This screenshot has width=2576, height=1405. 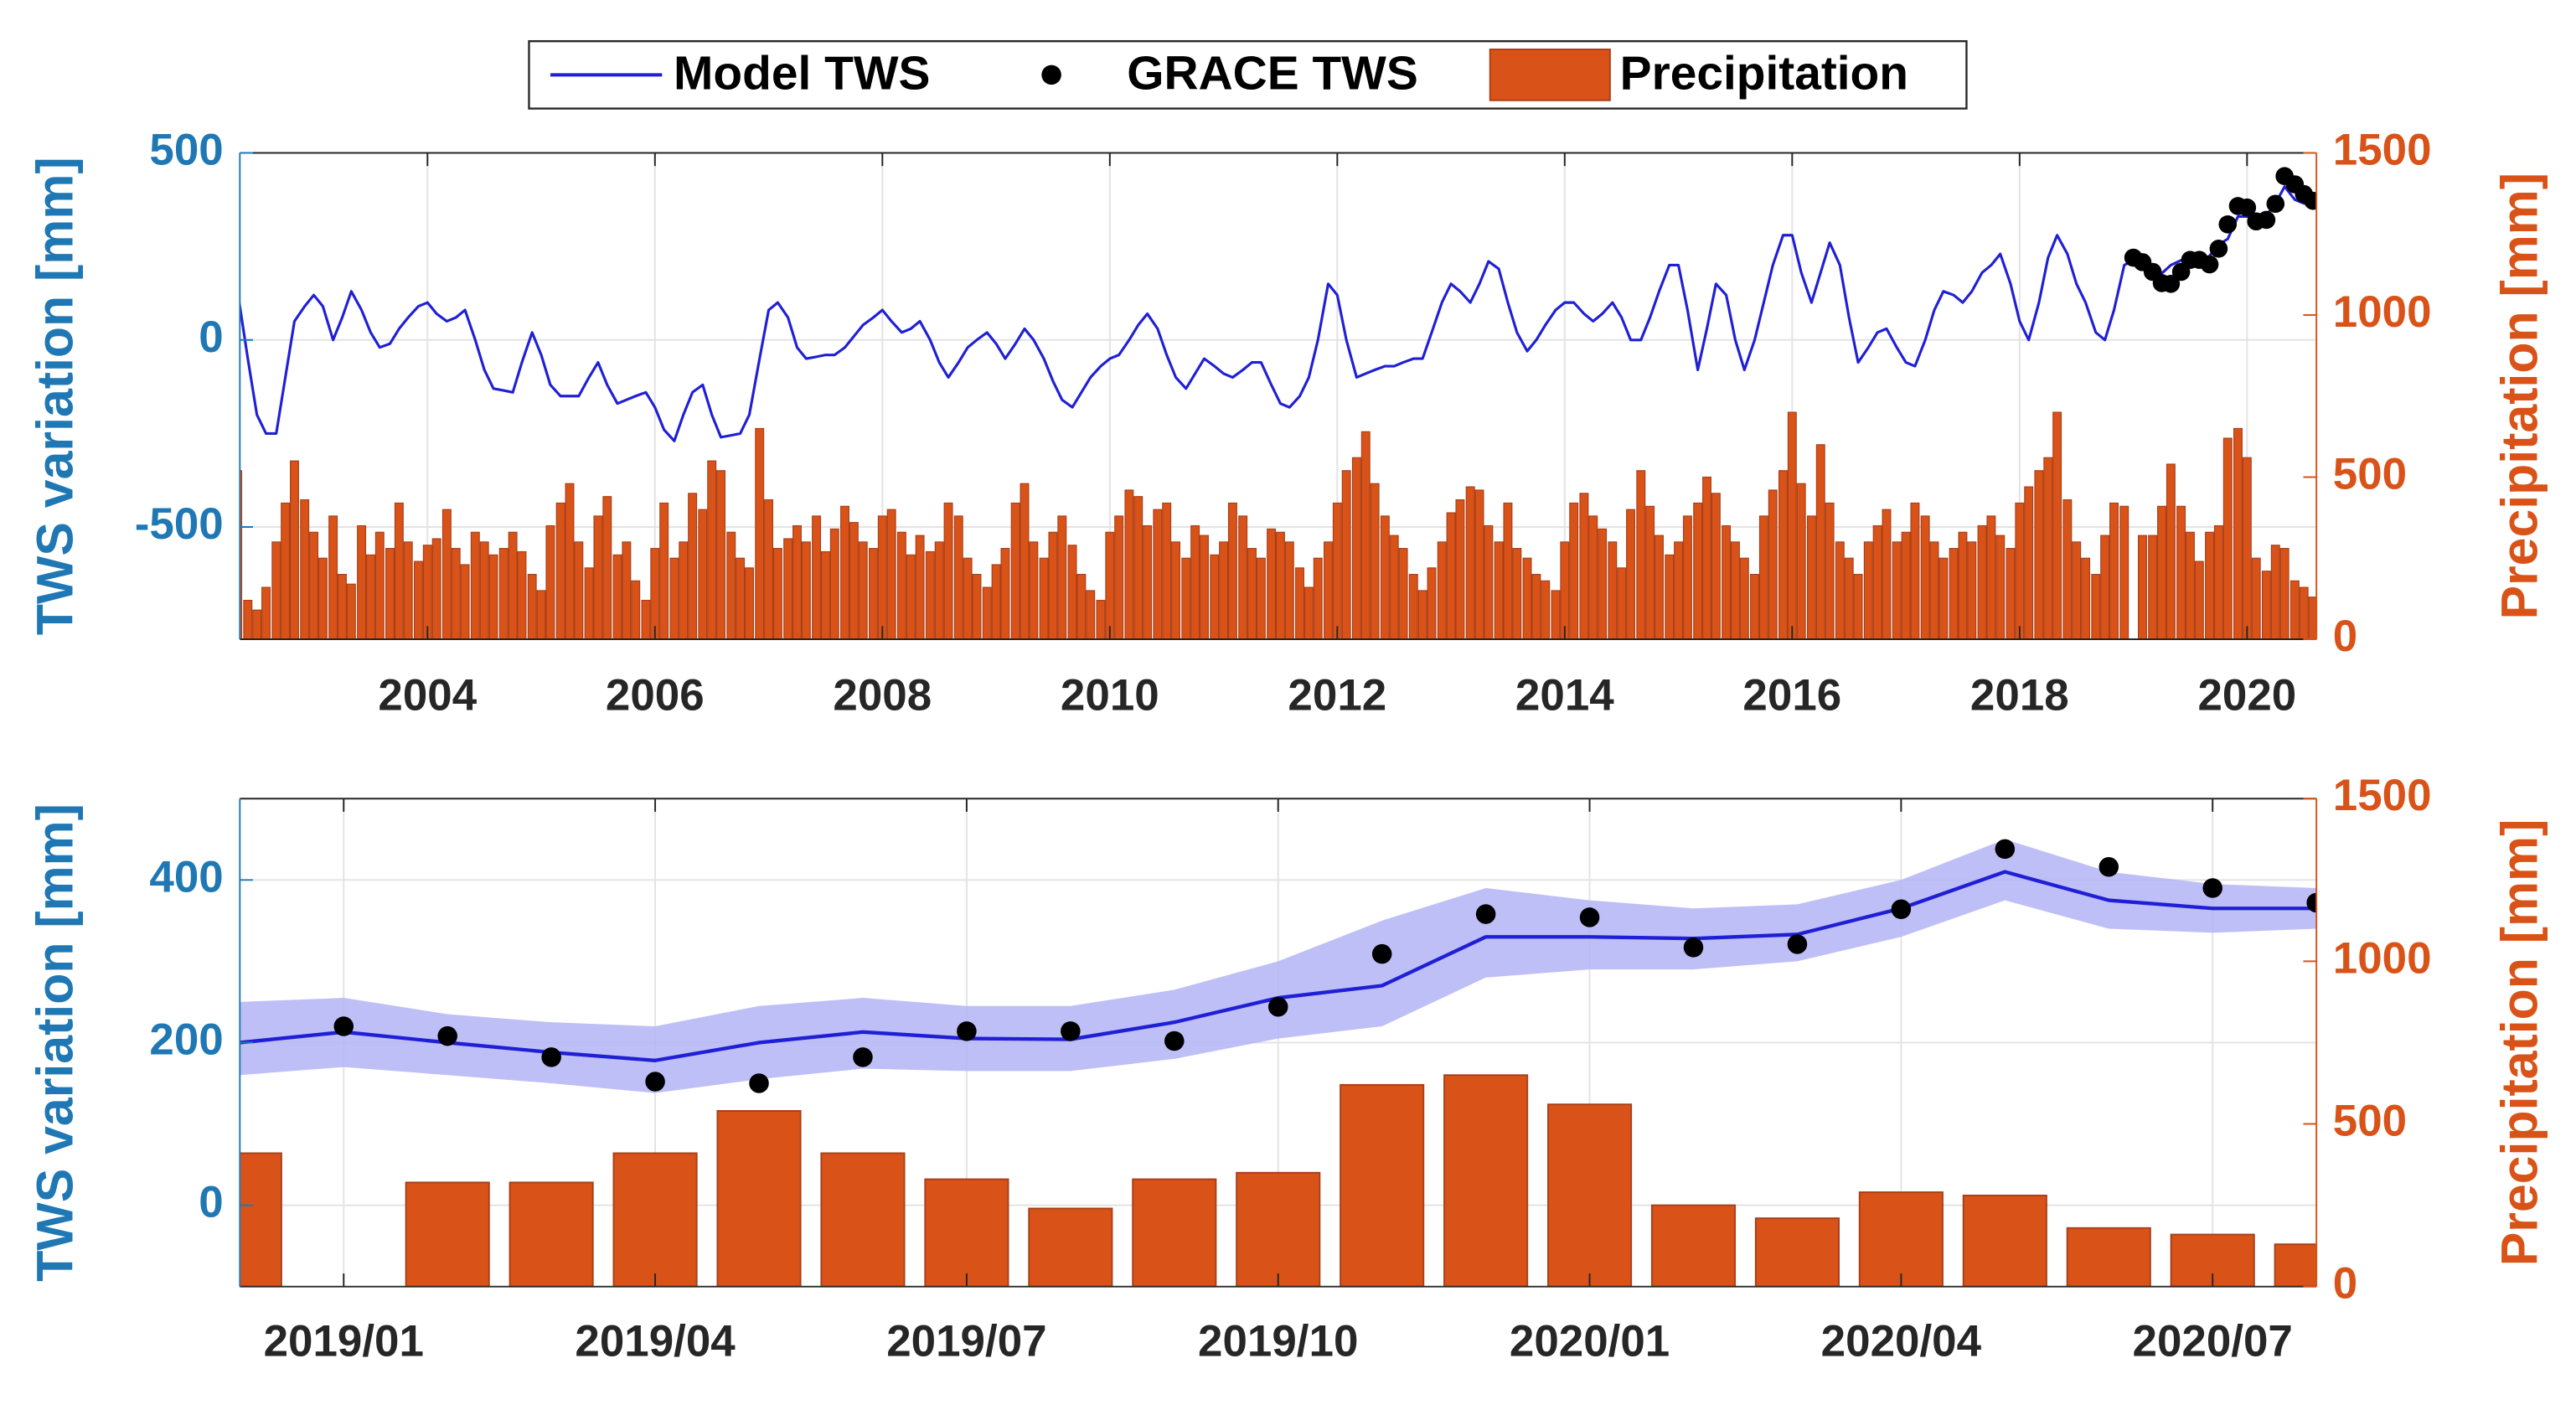 What do you see at coordinates (186, 1039) in the screenshot?
I see `y-tick-label: 200` at bounding box center [186, 1039].